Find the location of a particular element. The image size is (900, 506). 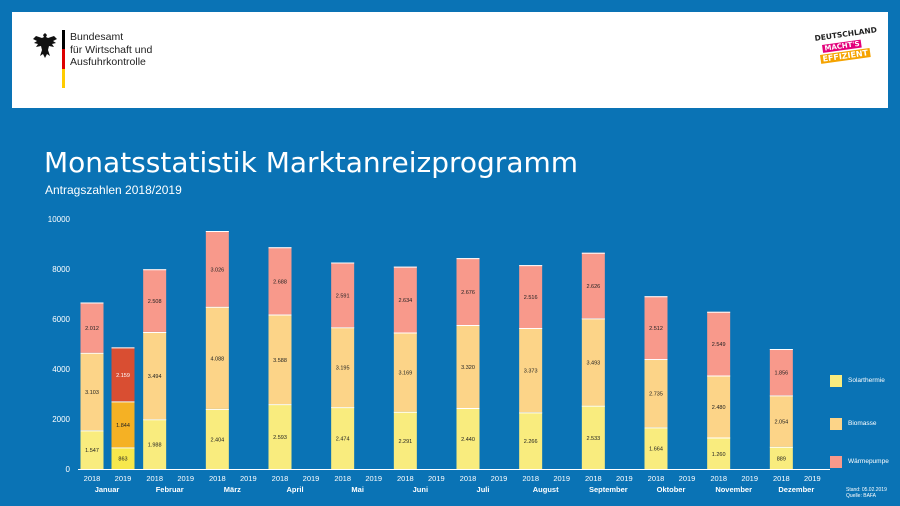

x-month-label: September is located at coordinates (608, 489).